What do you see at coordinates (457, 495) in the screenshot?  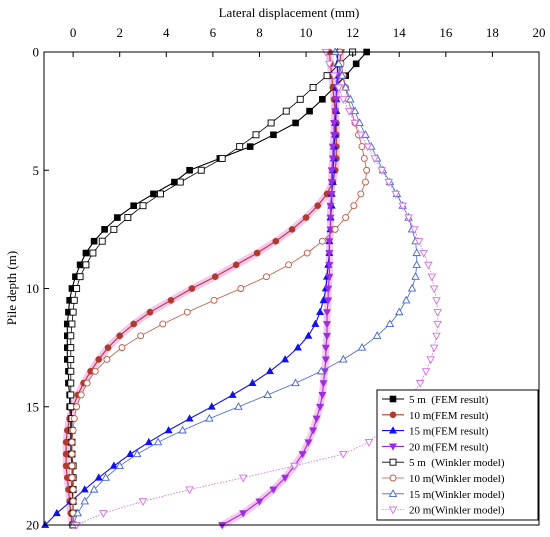 I see `legend-label: 15 m(Winkler model)` at bounding box center [457, 495].